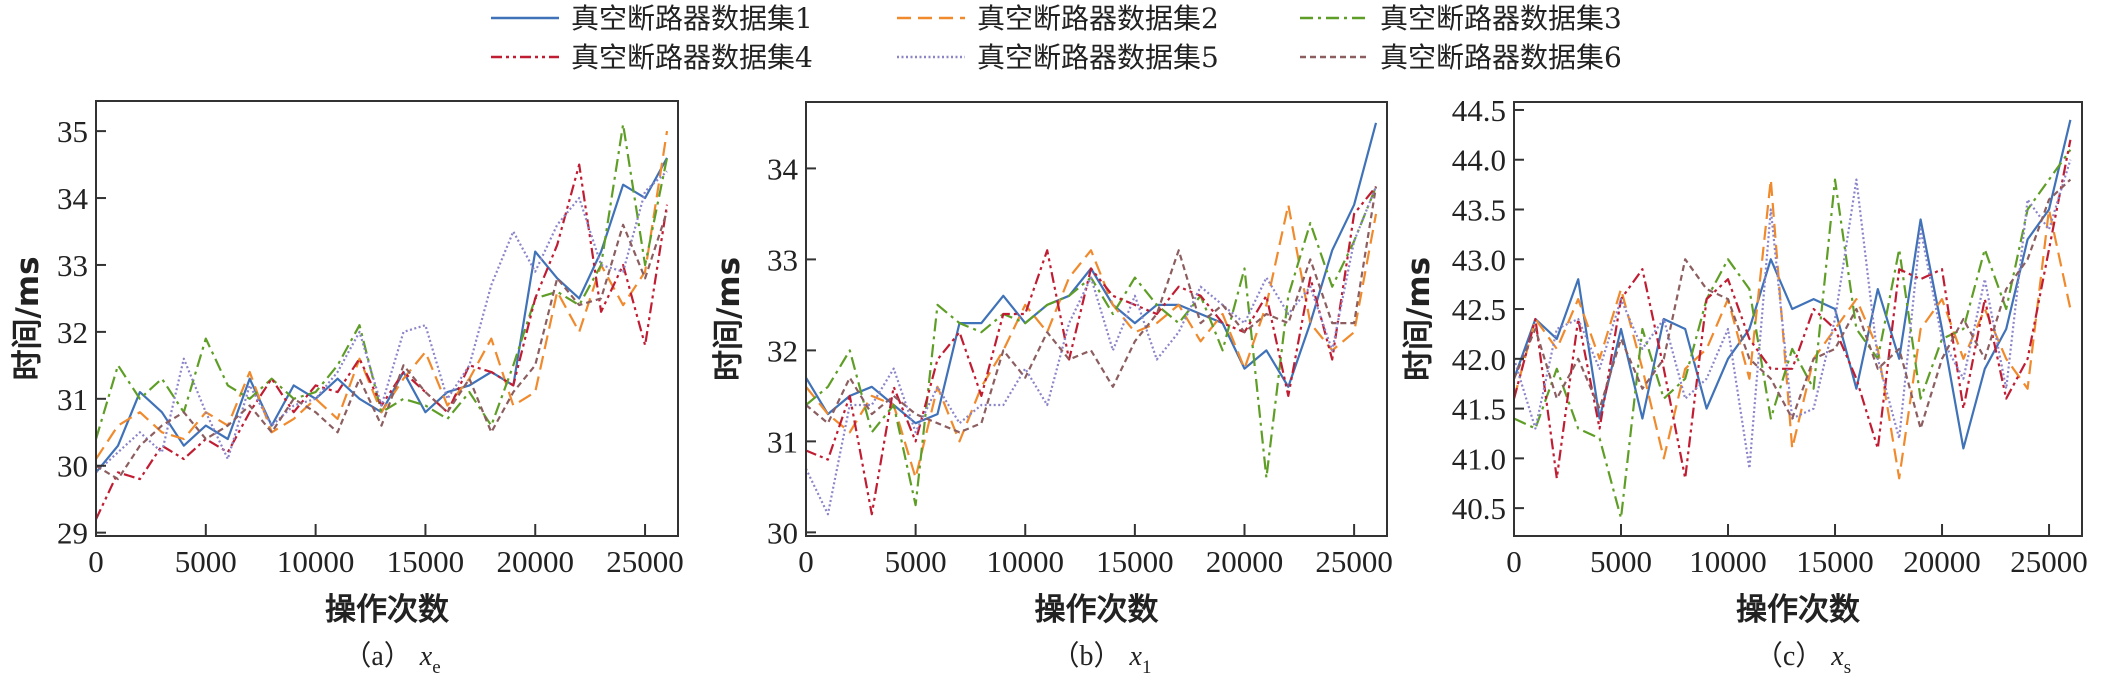  What do you see at coordinates (72, 533) in the screenshot?
I see `y-tick-label: 29` at bounding box center [72, 533].